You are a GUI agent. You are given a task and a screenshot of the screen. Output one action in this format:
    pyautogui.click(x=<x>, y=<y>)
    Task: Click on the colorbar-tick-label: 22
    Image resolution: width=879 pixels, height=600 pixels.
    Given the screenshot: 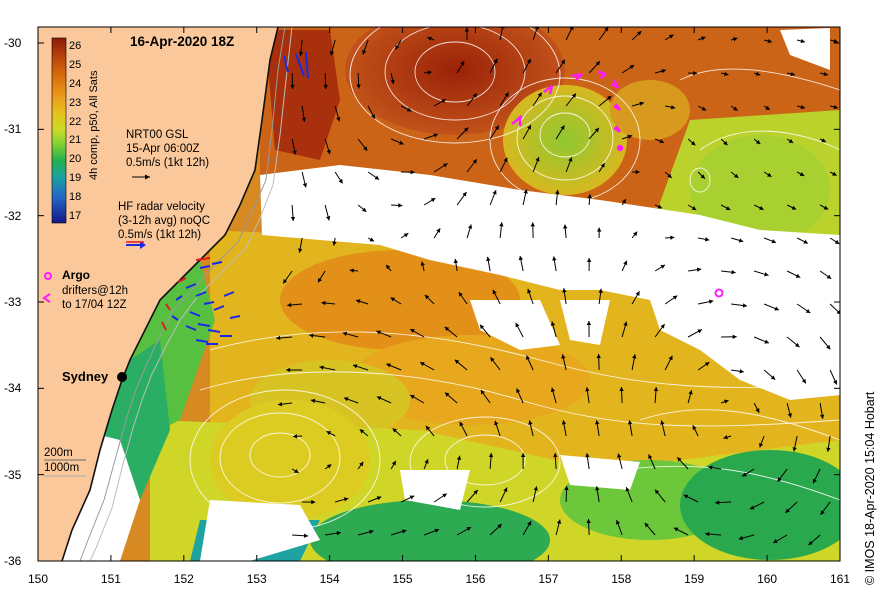 What is the action you would take?
    pyautogui.click(x=75, y=121)
    